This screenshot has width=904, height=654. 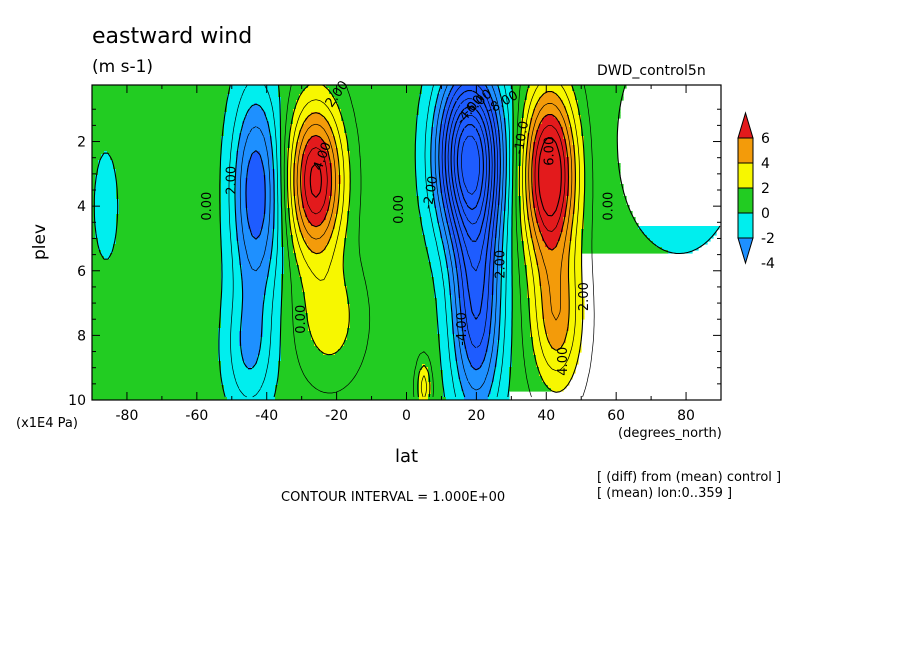 I want to click on colorbar-arrow-top, so click(x=745, y=125).